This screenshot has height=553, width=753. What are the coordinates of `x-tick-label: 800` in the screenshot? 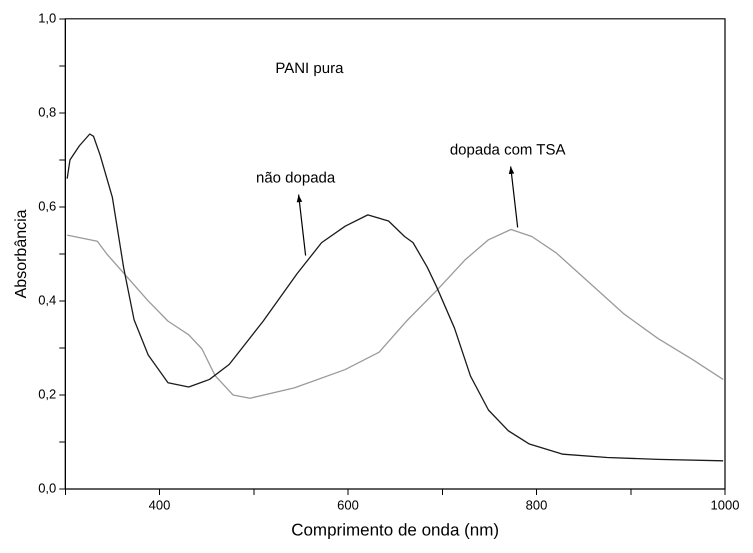 It's located at (537, 504).